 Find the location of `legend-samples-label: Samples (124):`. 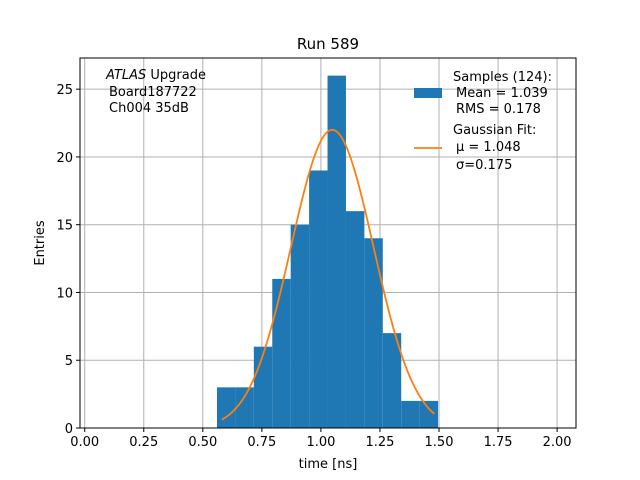

legend-samples-label: Samples (124): is located at coordinates (502, 77).